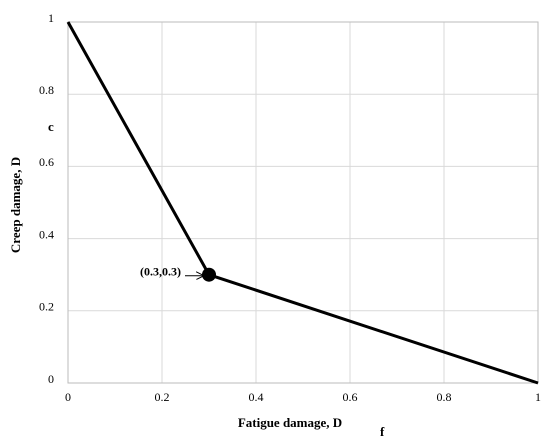 This screenshot has width=550, height=445. Describe the element at coordinates (162, 397) in the screenshot. I see `x-tick-label: 0.2` at that location.